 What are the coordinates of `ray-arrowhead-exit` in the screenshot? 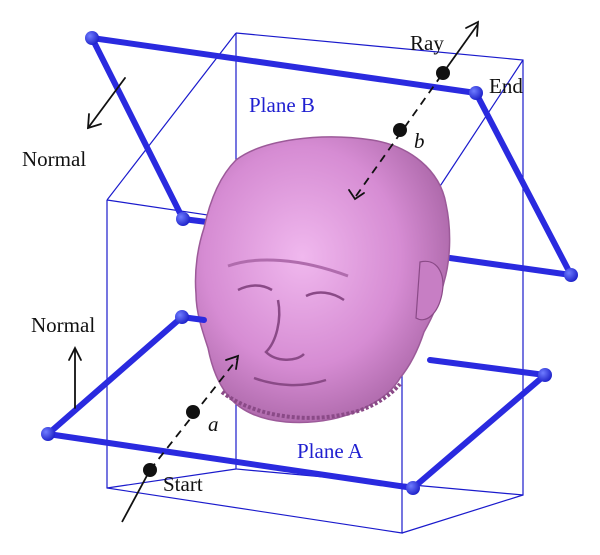 It's located at (356, 195).